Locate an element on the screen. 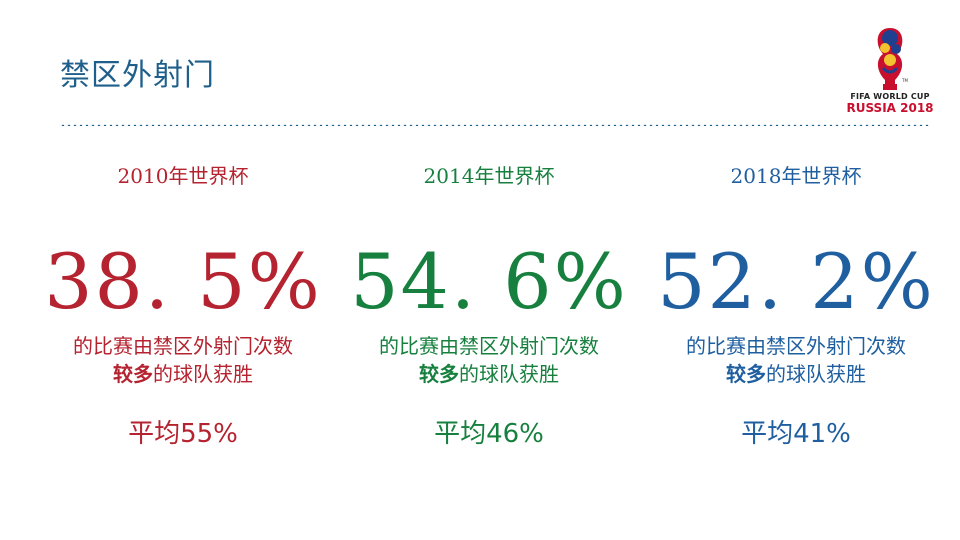 The height and width of the screenshot is (540, 960). column-average: 平均41% is located at coordinates (796, 434).